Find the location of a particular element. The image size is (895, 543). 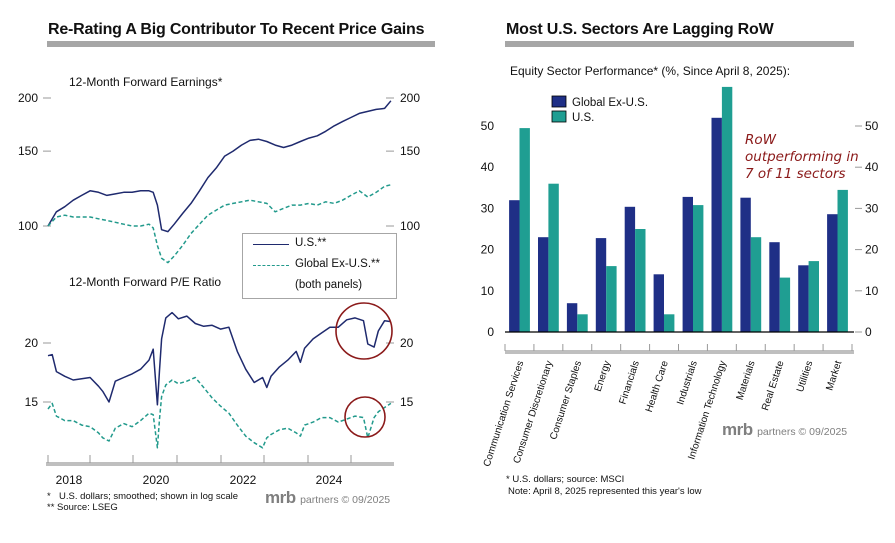

bar-ytick-left-30: 30 is located at coordinates (488, 208).